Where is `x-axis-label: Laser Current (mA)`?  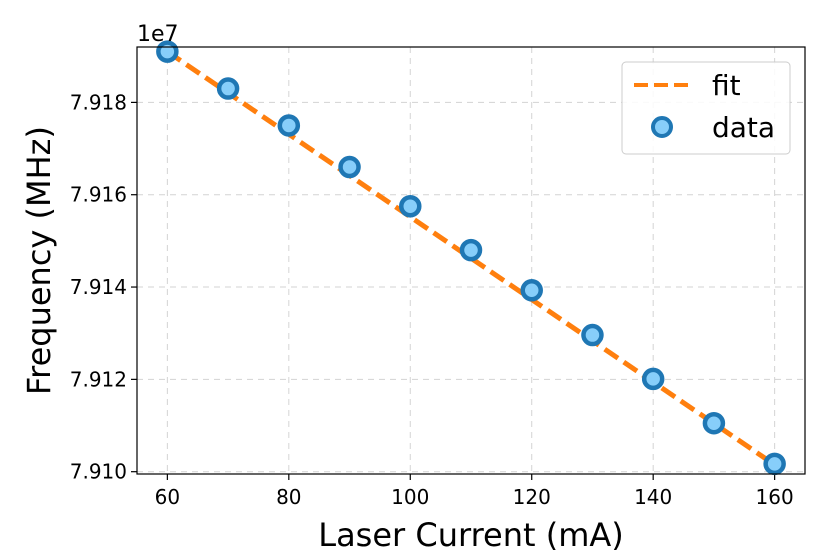 x-axis-label: Laser Current (mA) is located at coordinates (471, 535).